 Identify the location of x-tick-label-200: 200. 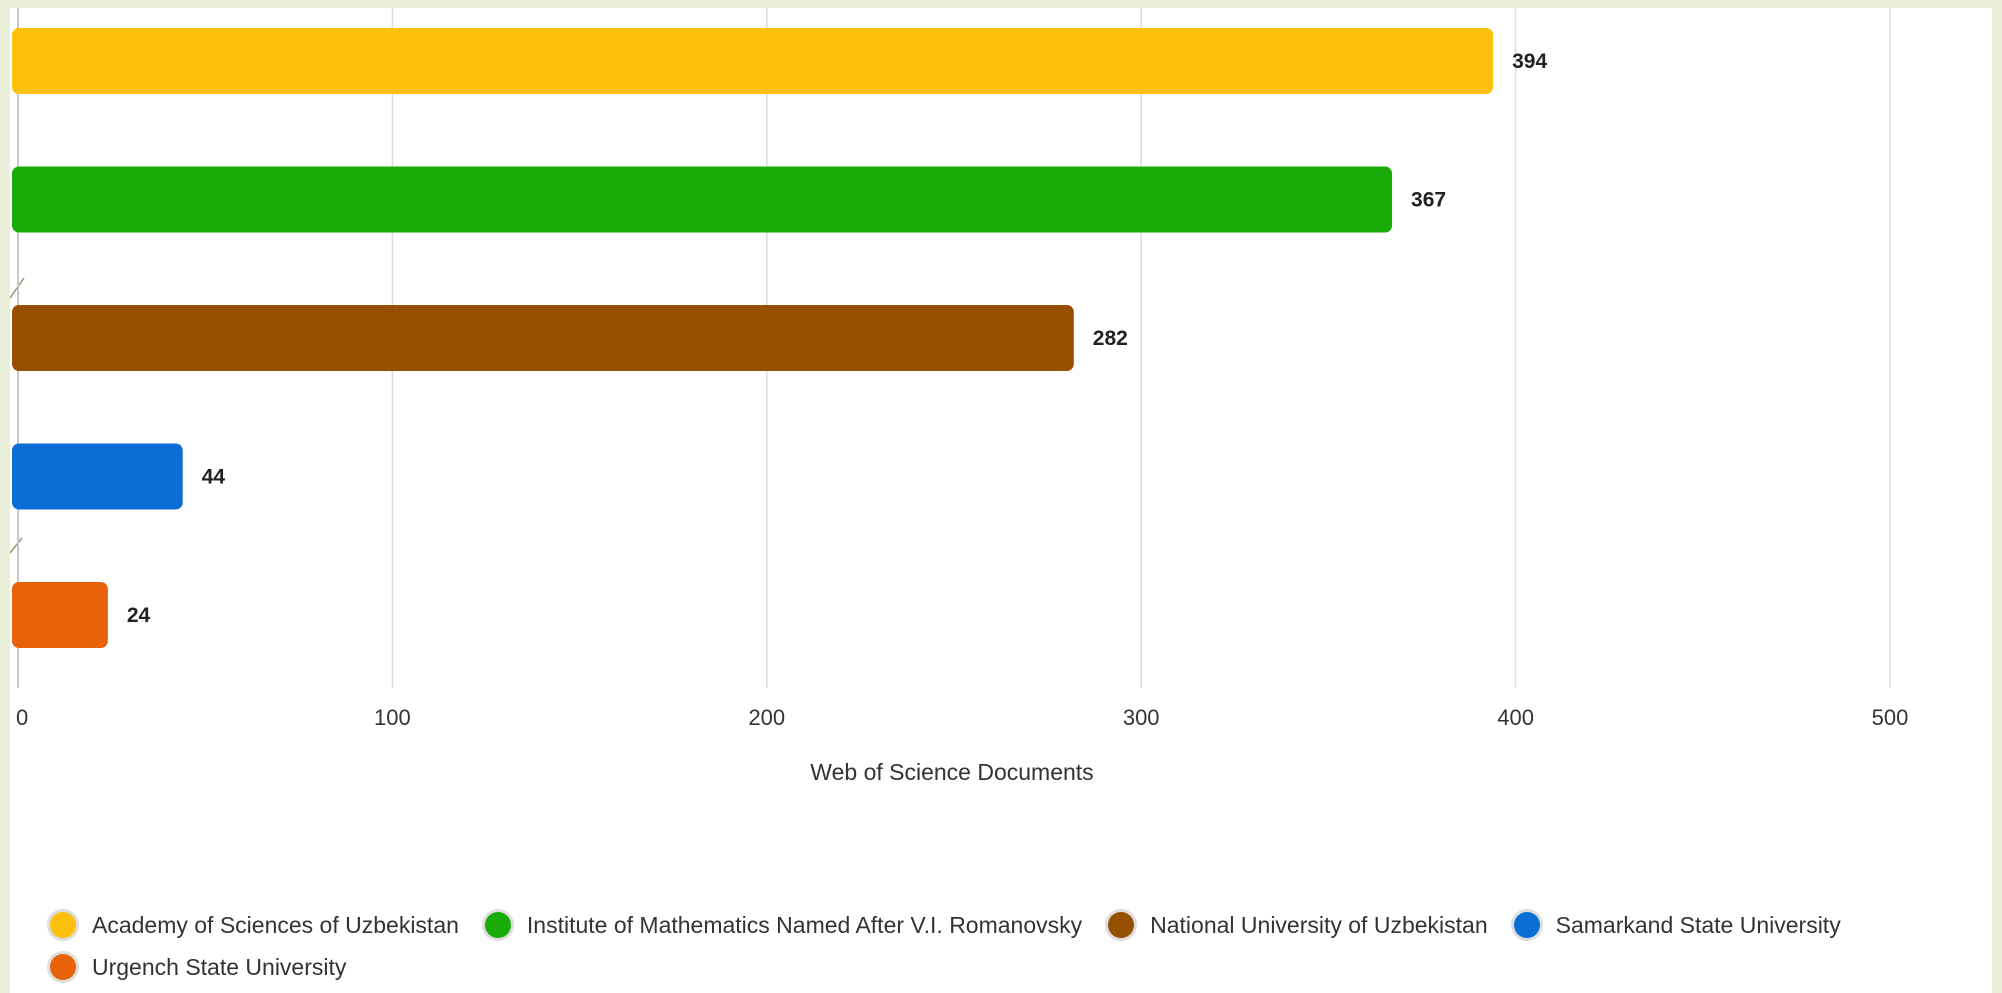
(766, 717).